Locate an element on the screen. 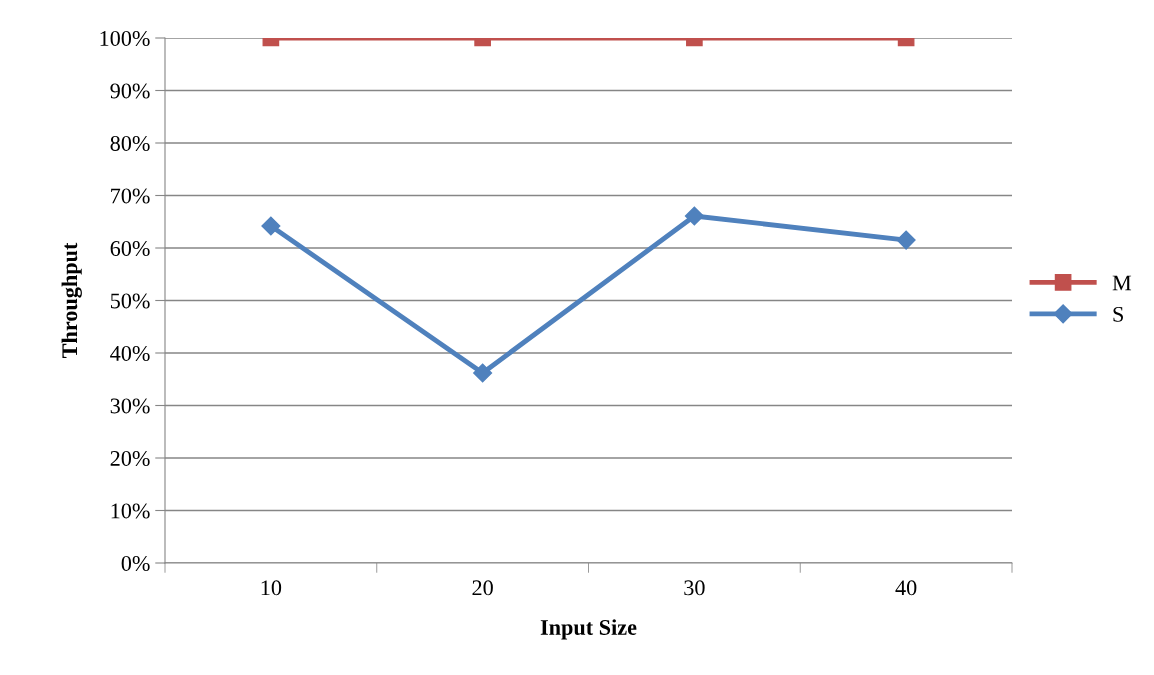 Image resolution: width=1154 pixels, height=675 pixels. y-axis-title: Throughput is located at coordinates (71, 300).